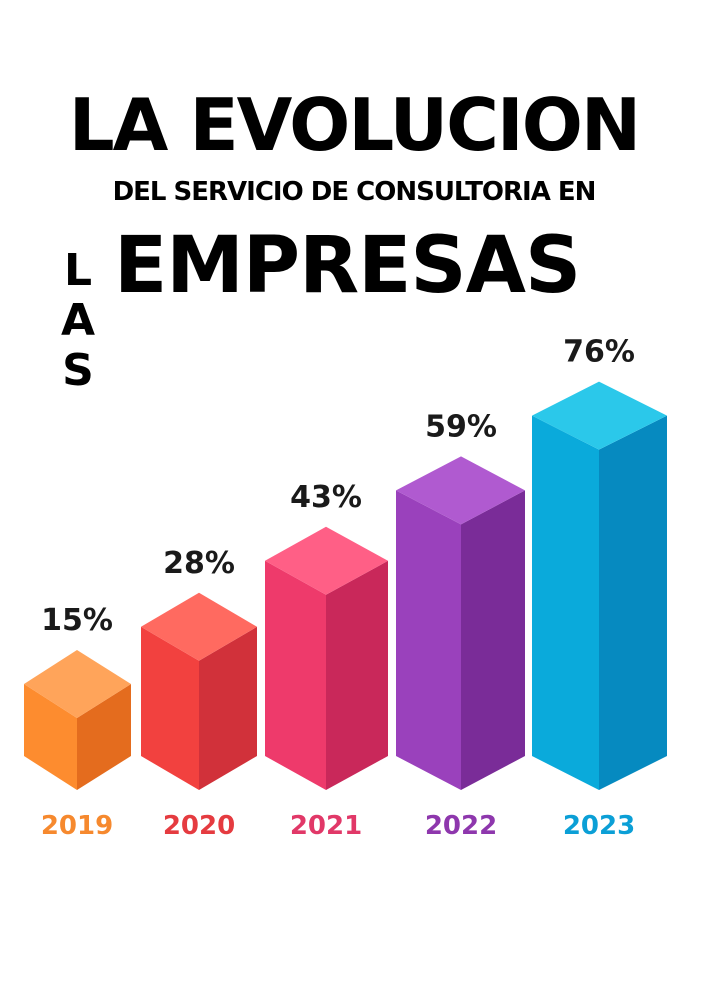 The width and height of the screenshot is (708, 1006). Describe the element at coordinates (428, 640) in the screenshot. I see `bar-2022-front-face` at that location.